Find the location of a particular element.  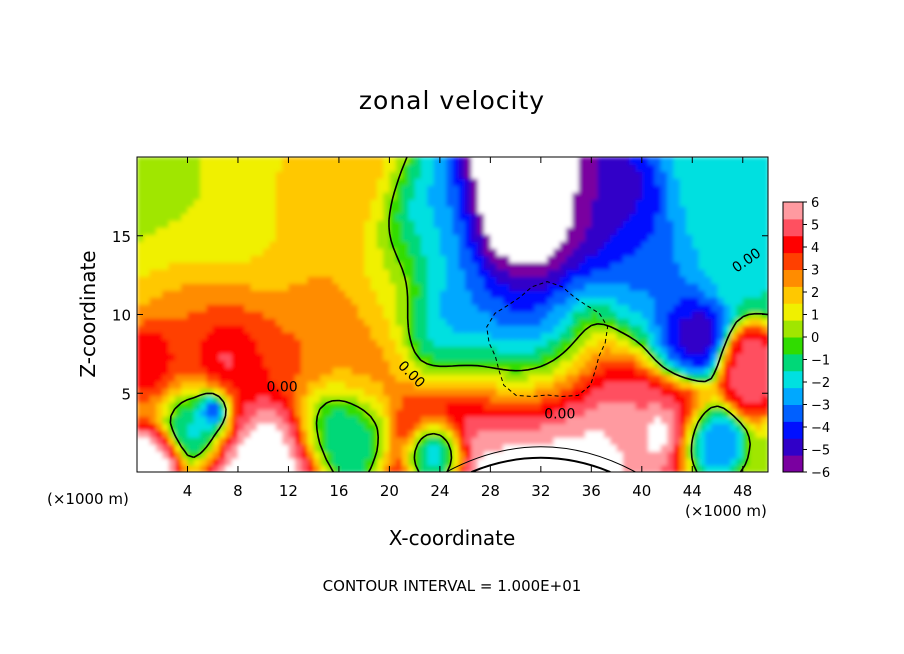

x-tick-label: 12 is located at coordinates (288, 491).